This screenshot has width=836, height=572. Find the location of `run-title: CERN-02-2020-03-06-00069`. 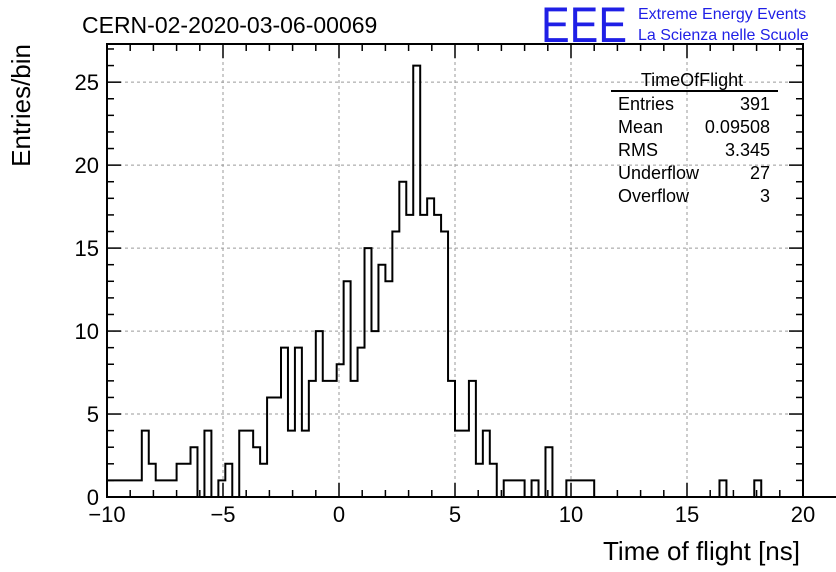

run-title: CERN-02-2020-03-06-00069 is located at coordinates (229, 25).